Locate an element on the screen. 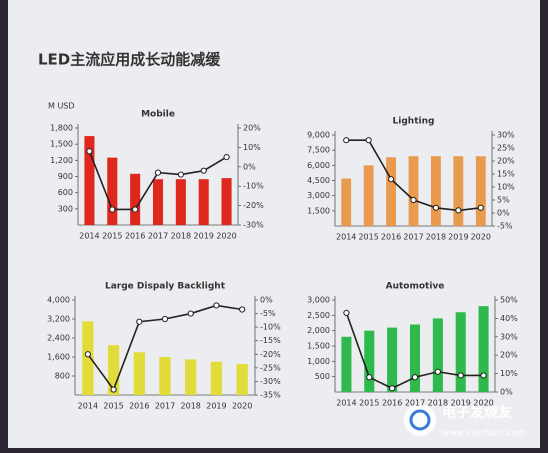 This screenshot has width=548, height=453. y-tick-label: 3,000 is located at coordinates (318, 300).